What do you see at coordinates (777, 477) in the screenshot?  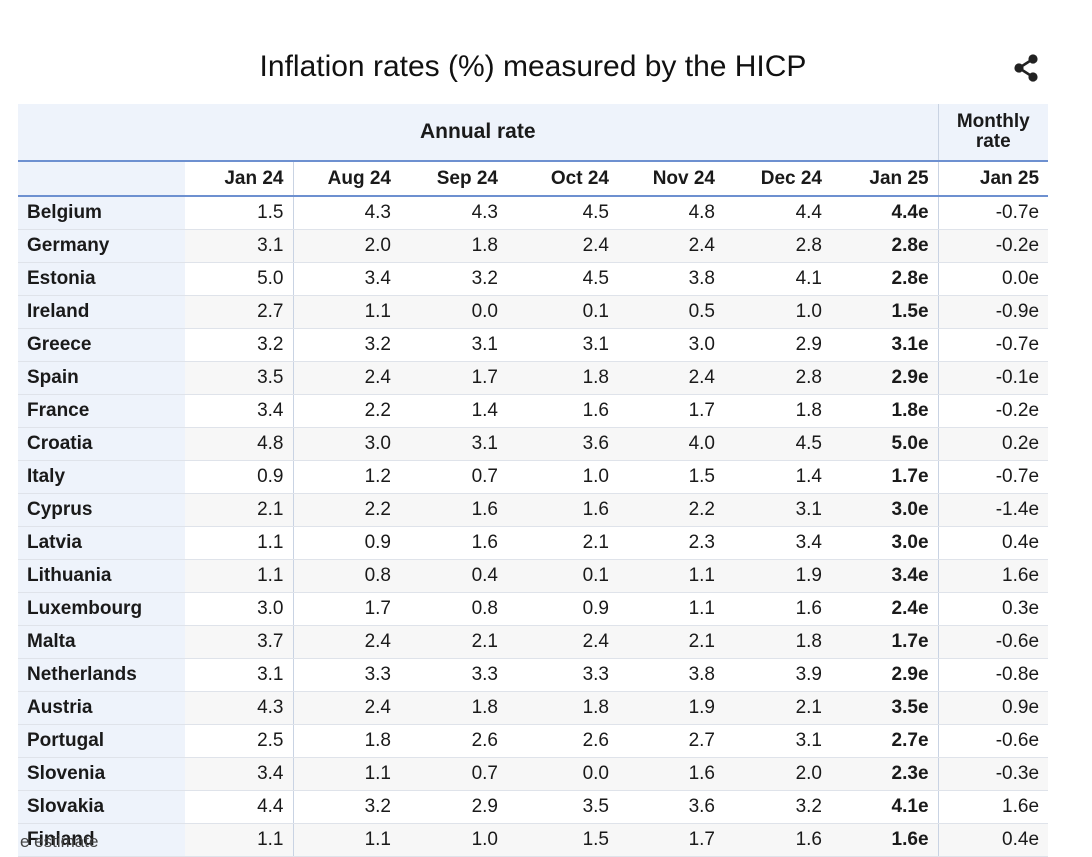 I see `annual-rate-cell: 1.4` at bounding box center [777, 477].